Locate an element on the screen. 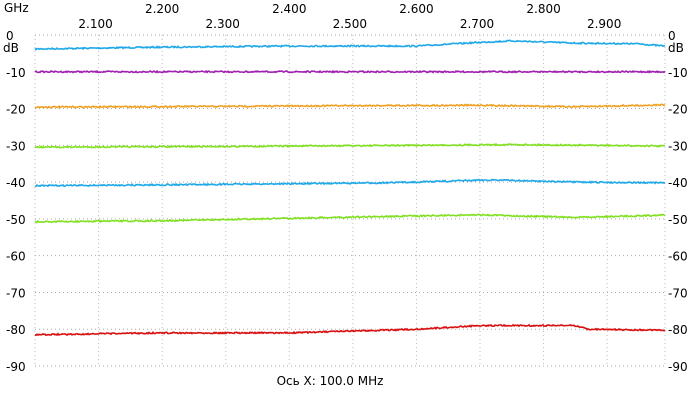  y-tick-left-3: -30 is located at coordinates (16, 146).